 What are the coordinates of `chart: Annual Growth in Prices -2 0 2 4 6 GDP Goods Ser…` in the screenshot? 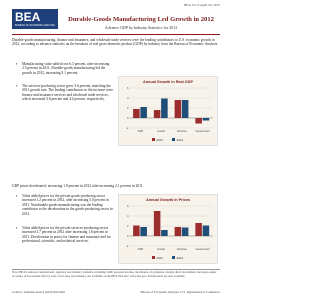 It's located at (168, 229).